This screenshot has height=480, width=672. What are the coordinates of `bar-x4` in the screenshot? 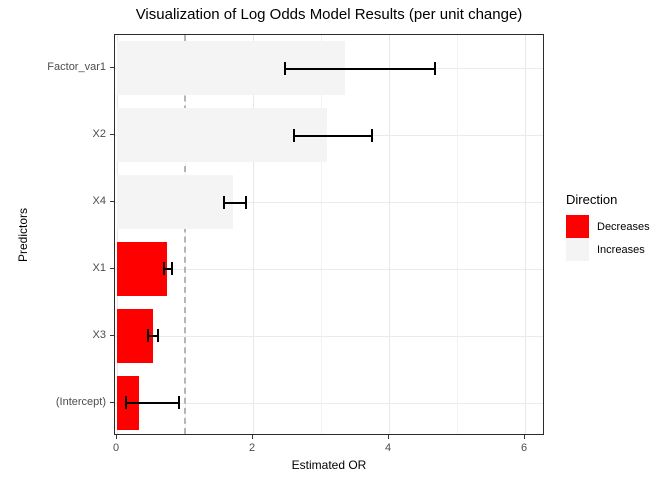 It's located at (175, 202).